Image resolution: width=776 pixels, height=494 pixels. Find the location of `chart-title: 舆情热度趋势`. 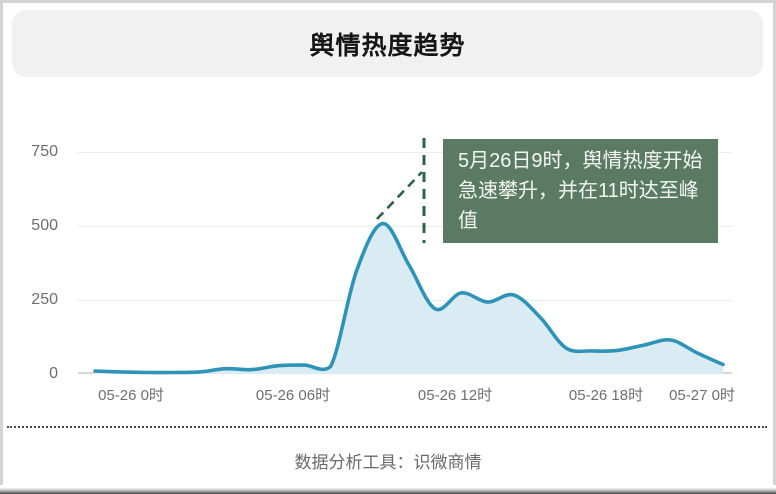

chart-title: 舆情热度趋势 is located at coordinates (387, 45).